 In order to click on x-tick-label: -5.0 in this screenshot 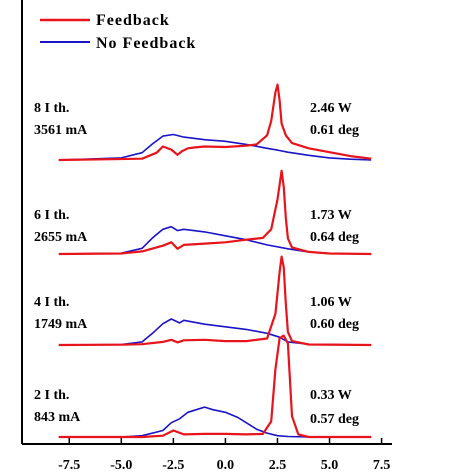, I will do `click(121, 465)`.